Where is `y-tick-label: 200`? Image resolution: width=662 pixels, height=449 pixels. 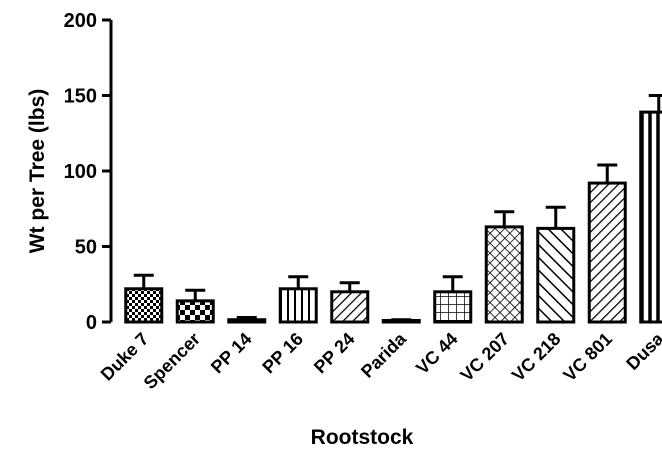
y-tick-label: 200 is located at coordinates (80, 21).